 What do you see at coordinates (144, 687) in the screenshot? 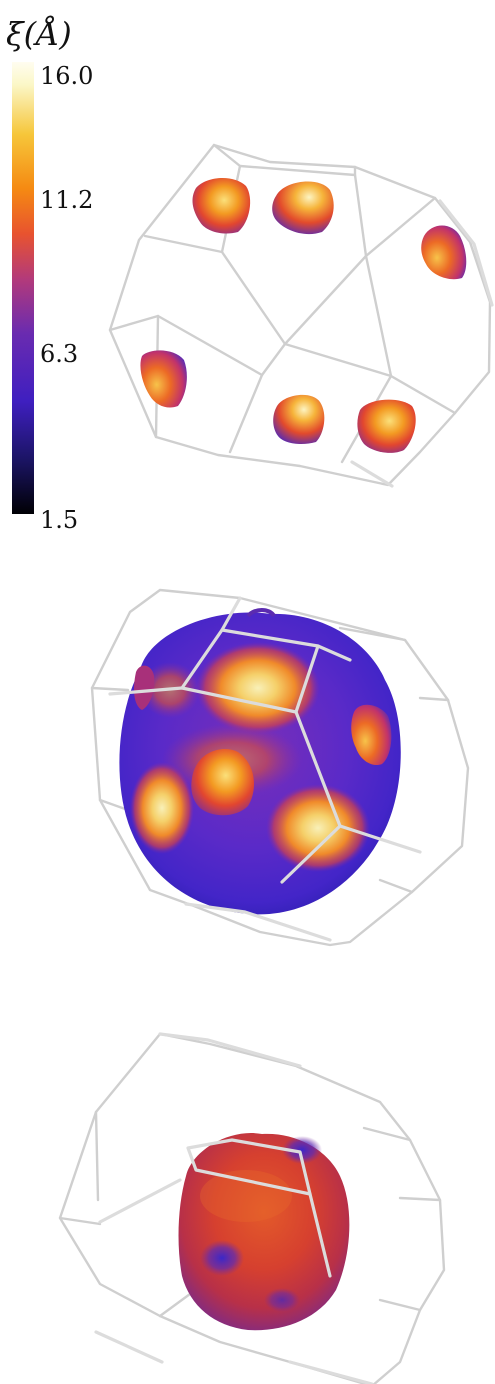
I see `pocket-cap-left` at bounding box center [144, 687].